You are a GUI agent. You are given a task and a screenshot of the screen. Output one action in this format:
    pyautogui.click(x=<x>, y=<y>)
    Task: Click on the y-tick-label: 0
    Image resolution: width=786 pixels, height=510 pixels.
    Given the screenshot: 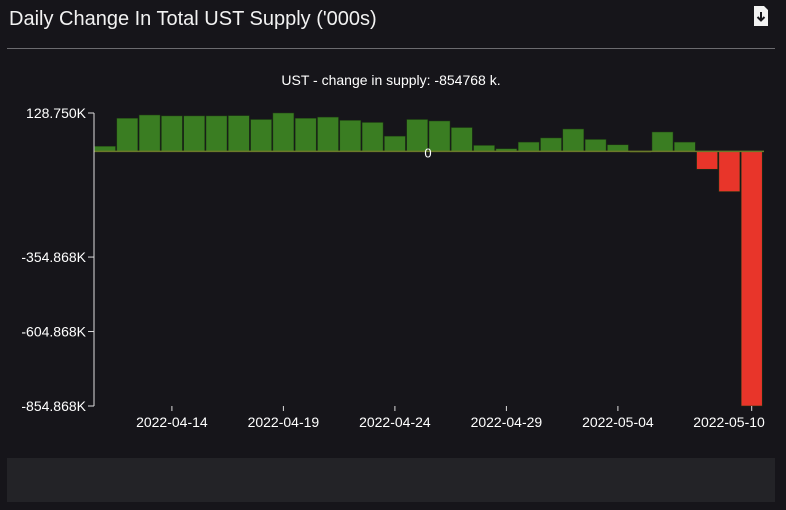 What is the action you would take?
    pyautogui.click(x=427, y=152)
    